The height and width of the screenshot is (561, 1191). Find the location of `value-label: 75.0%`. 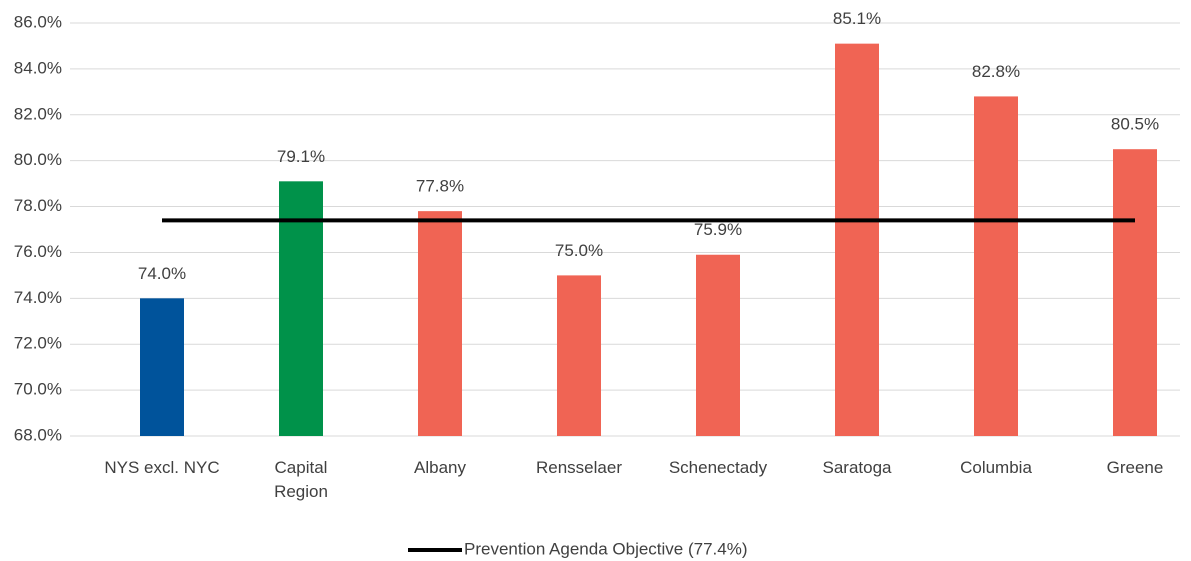

value-label: 75.0% is located at coordinates (579, 250).